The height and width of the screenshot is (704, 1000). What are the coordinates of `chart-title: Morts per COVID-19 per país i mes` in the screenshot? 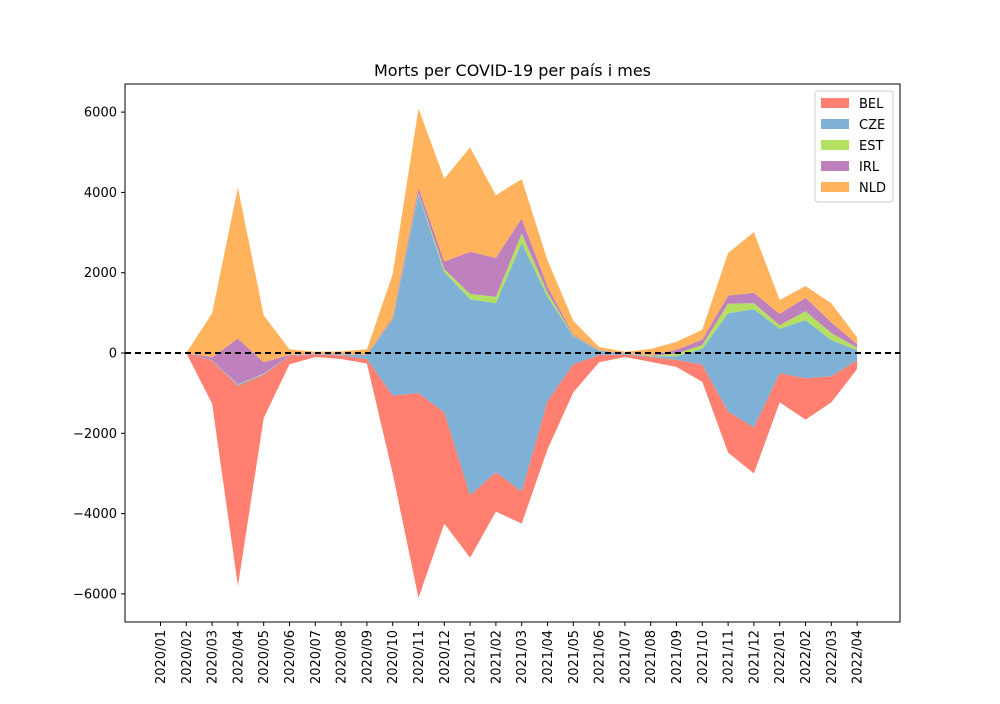 It's located at (512, 70).